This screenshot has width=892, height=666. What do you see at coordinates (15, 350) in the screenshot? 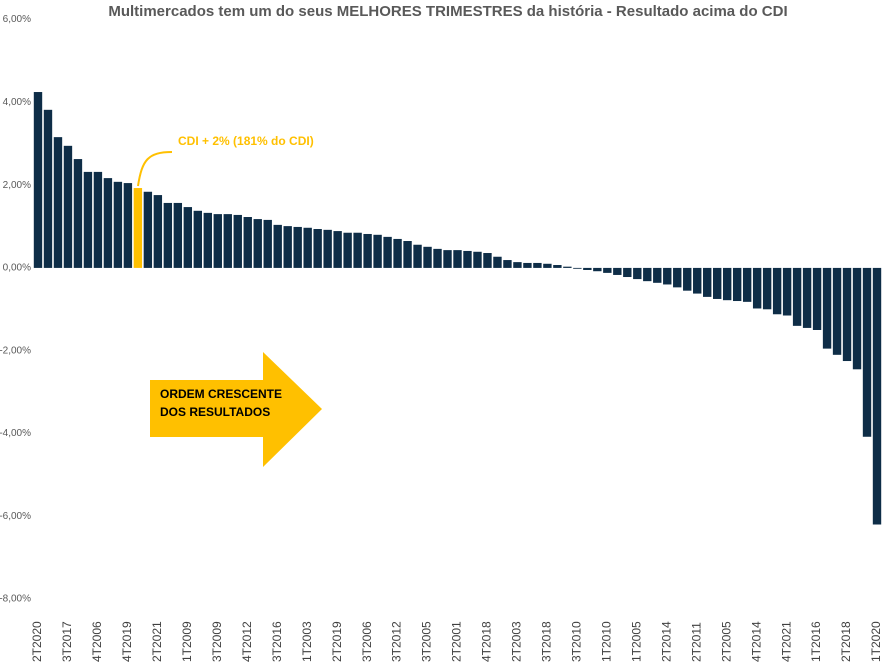
I see `y-tick-label: -2,00%` at bounding box center [15, 350].